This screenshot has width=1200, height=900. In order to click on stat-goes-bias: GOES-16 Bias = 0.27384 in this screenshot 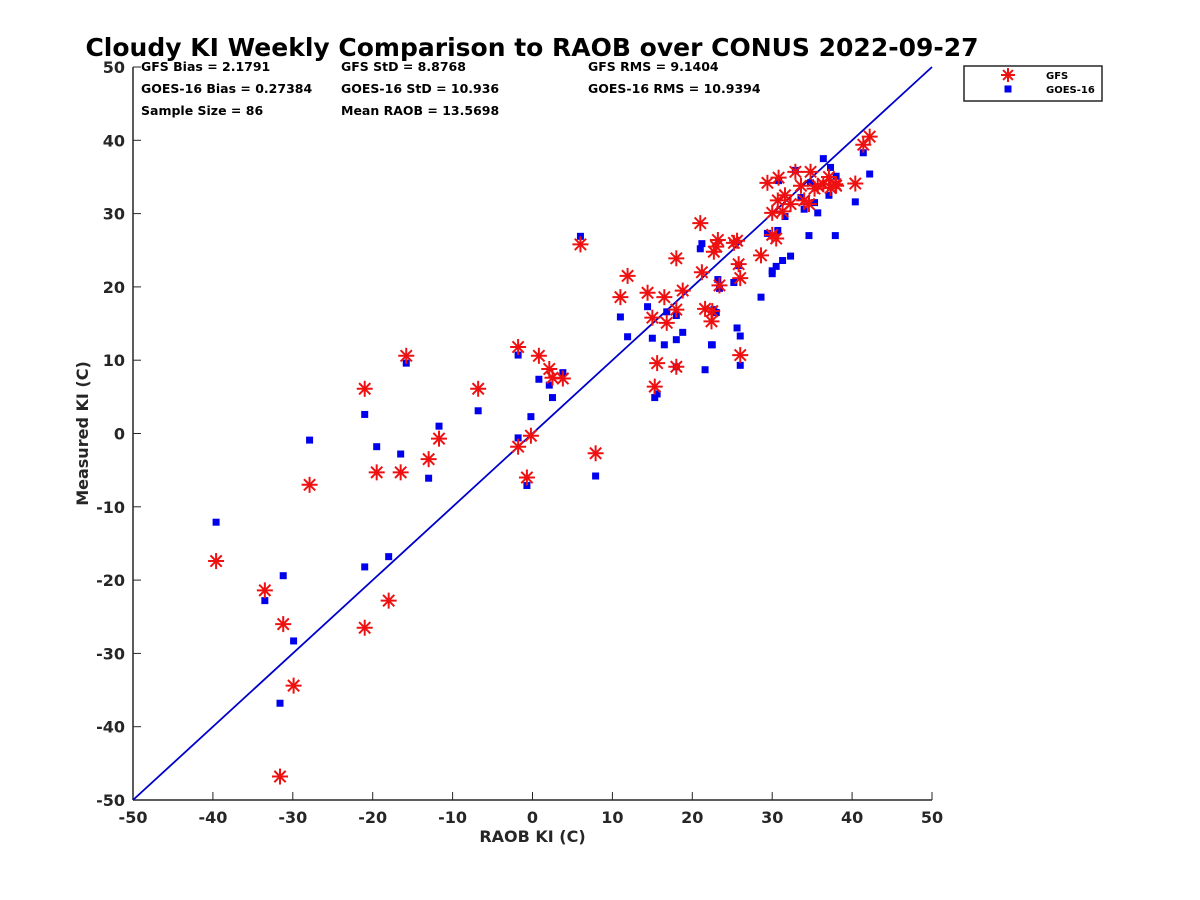, I will do `click(226, 88)`.